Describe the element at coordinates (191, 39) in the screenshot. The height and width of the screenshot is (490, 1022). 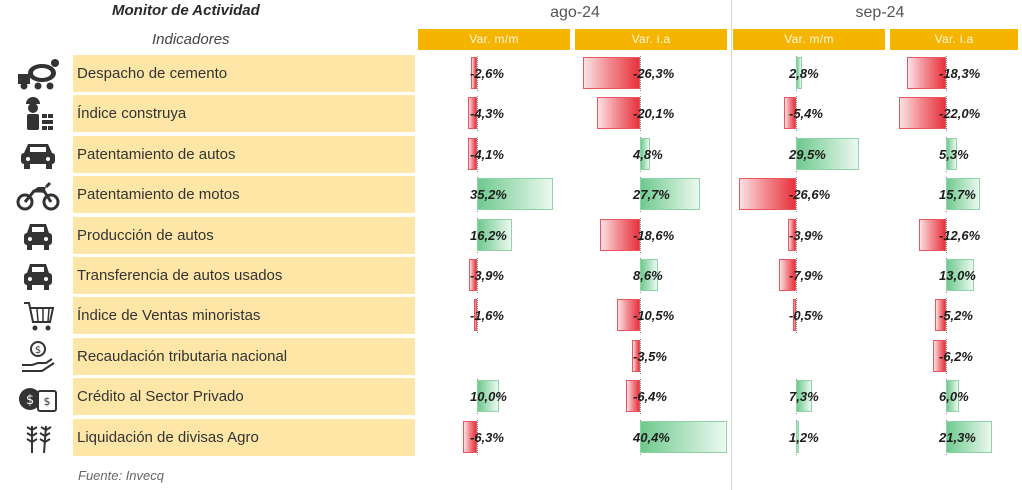
I see `indicators-subtitle: Indicadores` at that location.